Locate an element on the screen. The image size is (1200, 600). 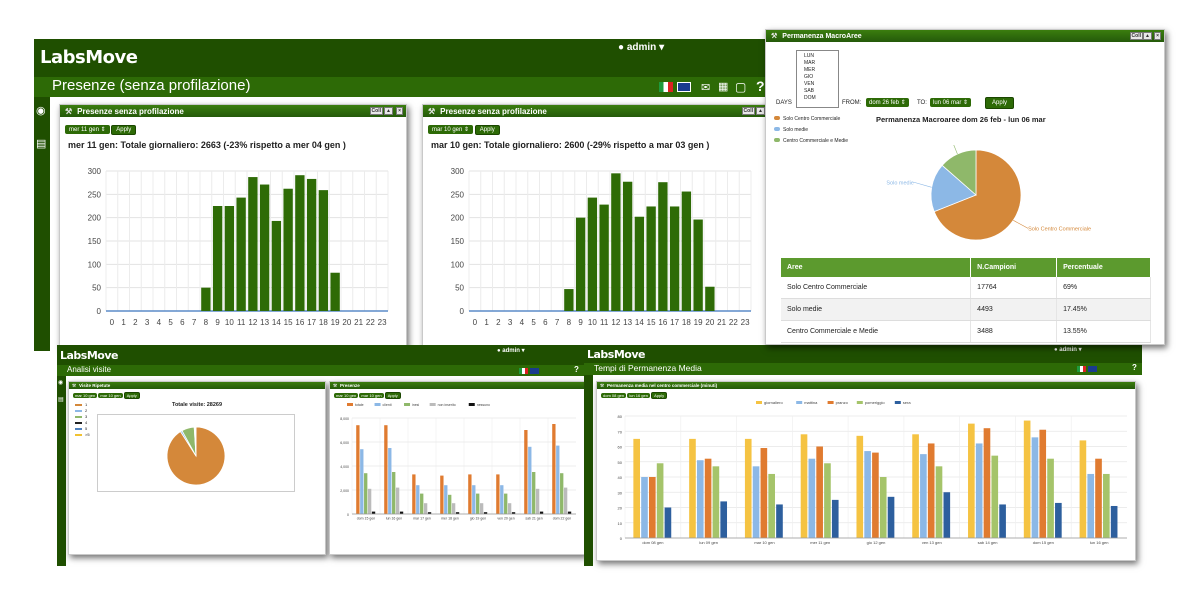
x-tick-label: 20 is located at coordinates (709, 322).